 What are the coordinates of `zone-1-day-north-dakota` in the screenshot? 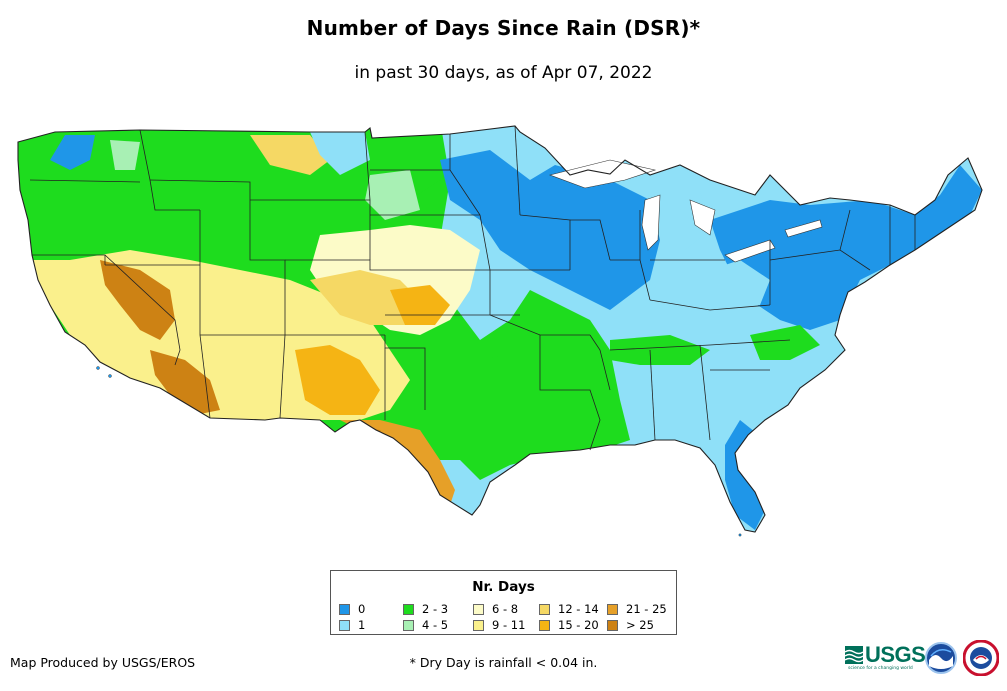 It's located at (340, 153).